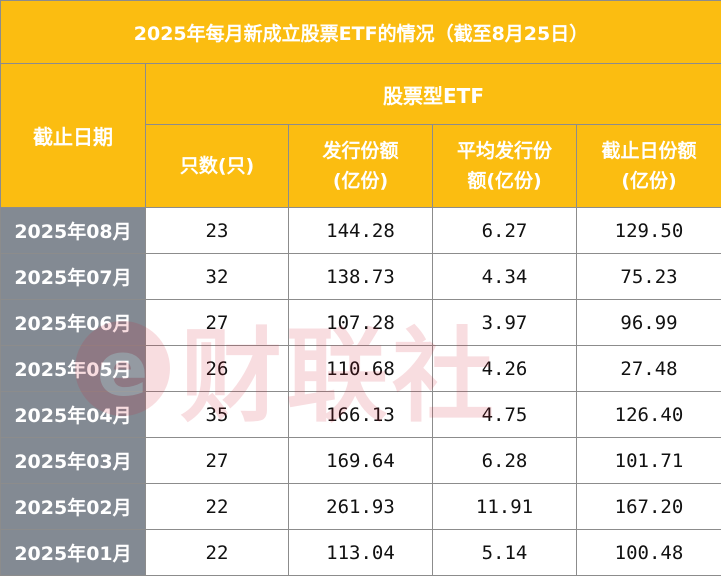  What do you see at coordinates (73, 231) in the screenshot?
I see `date-cell: 2025年08月` at bounding box center [73, 231].